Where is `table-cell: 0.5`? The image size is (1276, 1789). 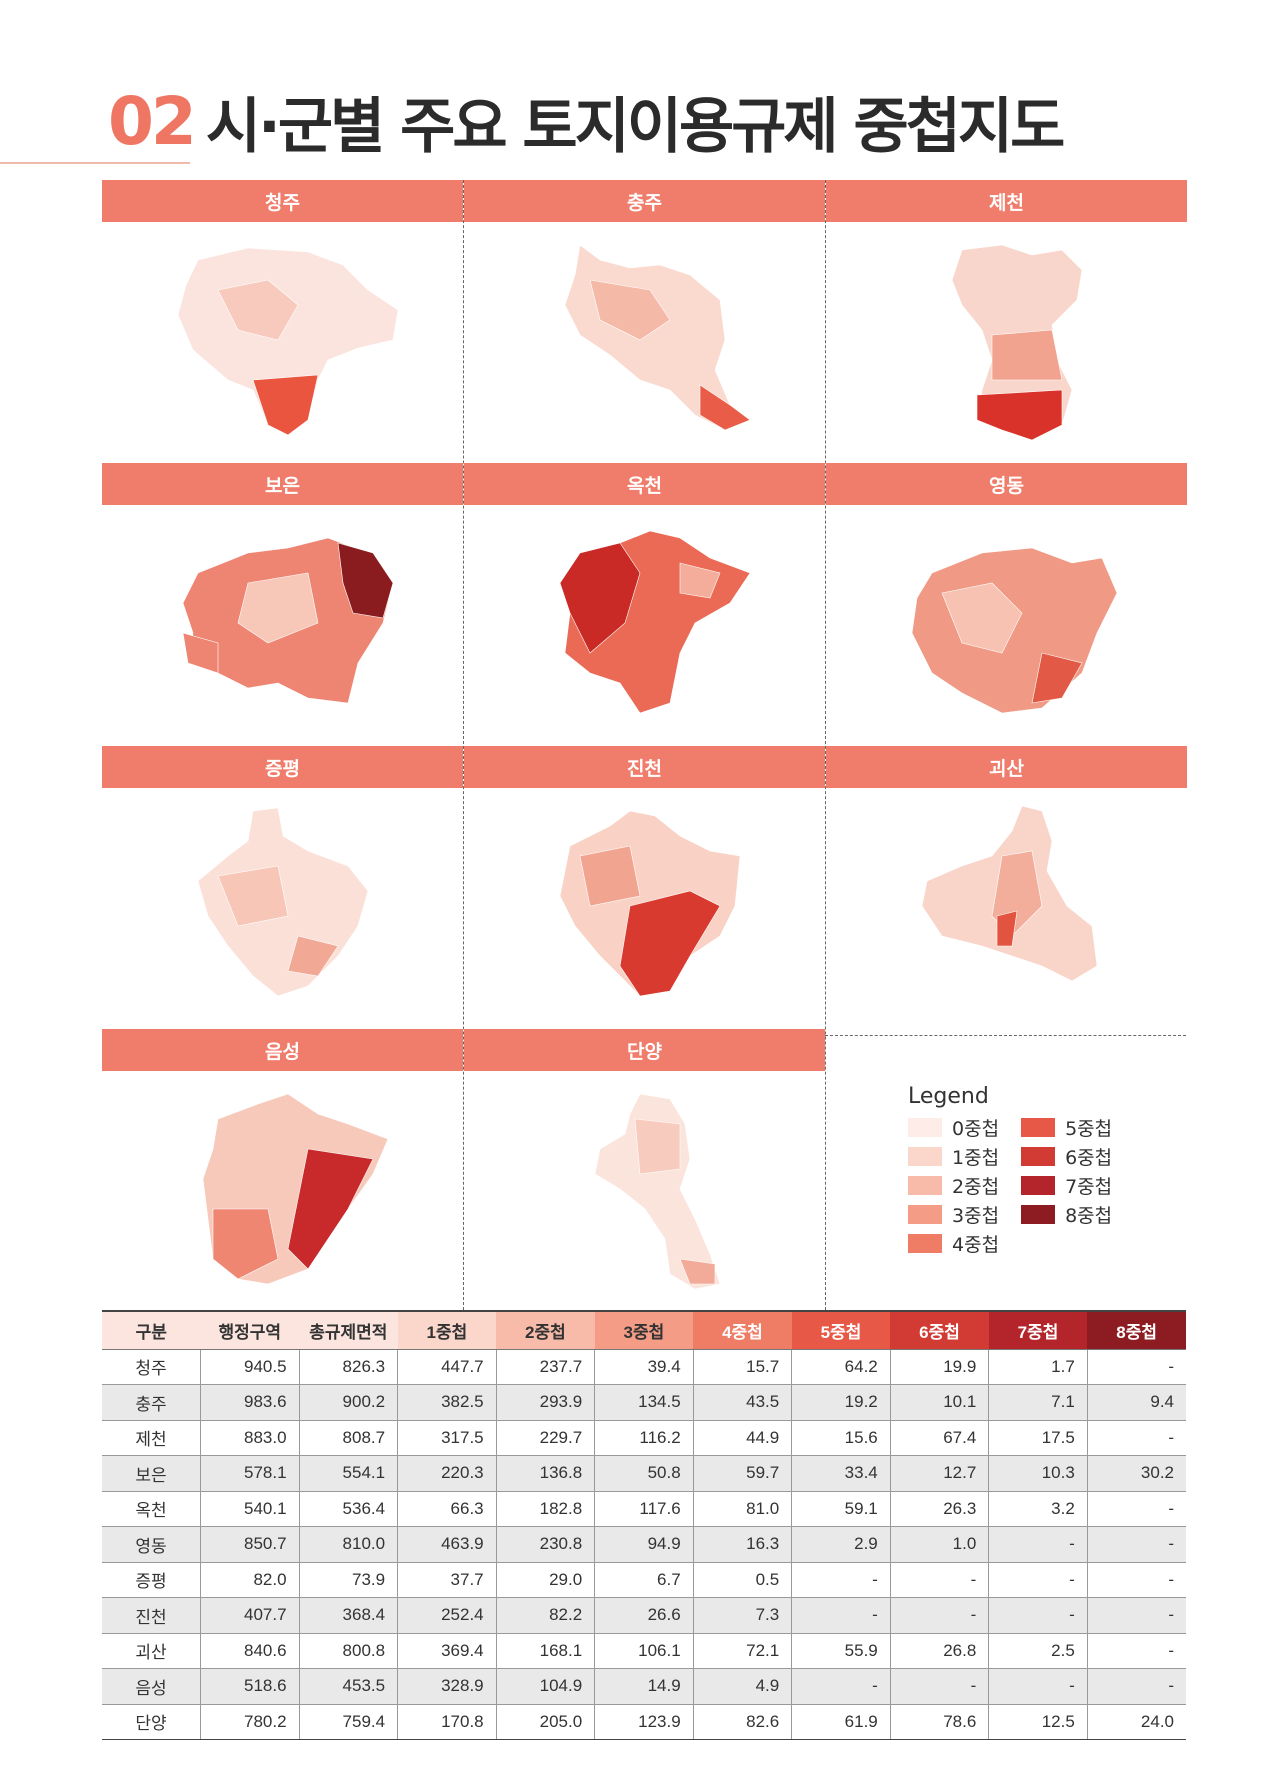 table-cell: 0.5 is located at coordinates (742, 1580).